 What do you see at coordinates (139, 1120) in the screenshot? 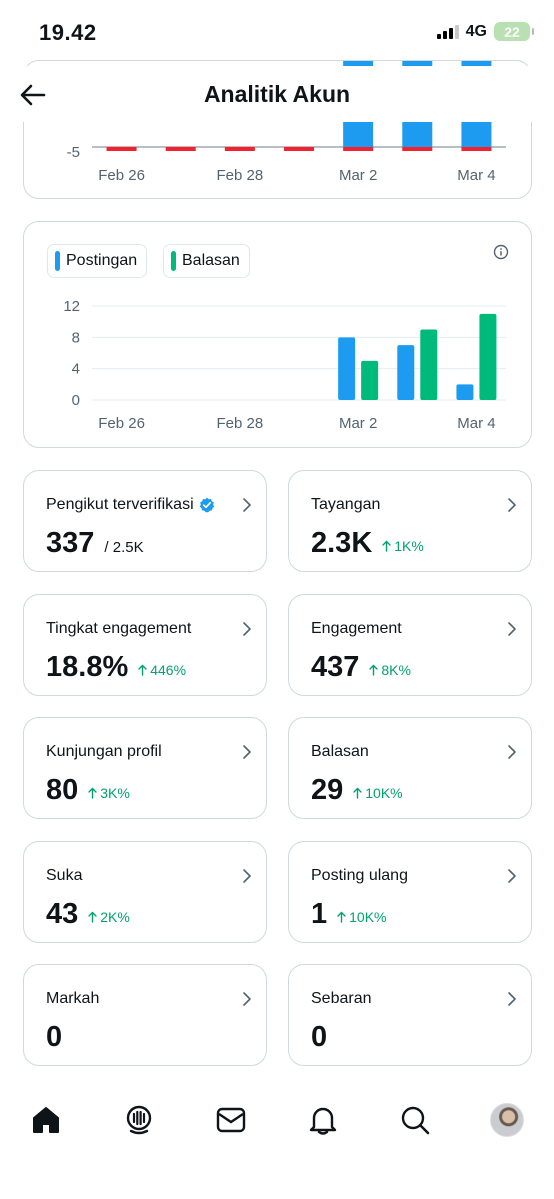
I see `grok-icon` at bounding box center [139, 1120].